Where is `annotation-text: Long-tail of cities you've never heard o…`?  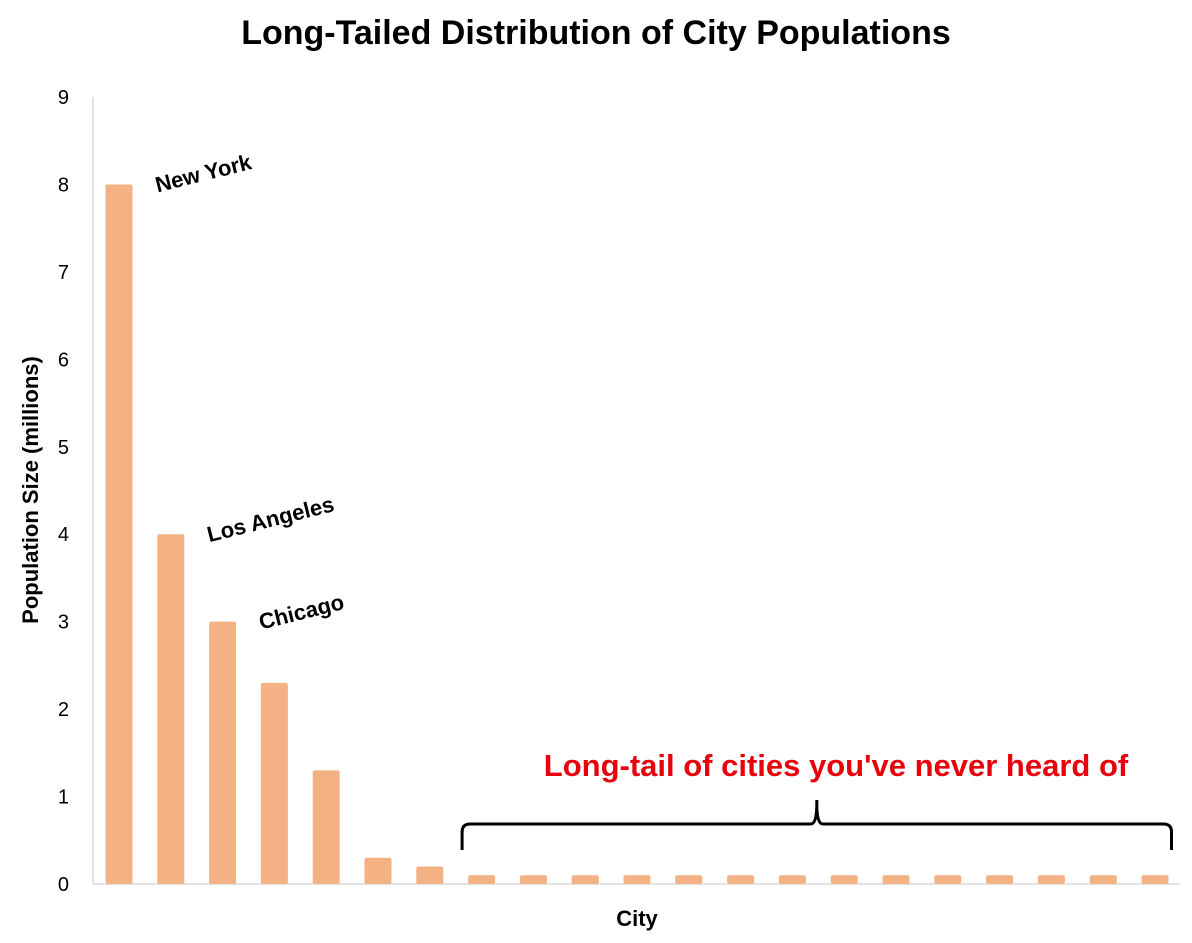 annotation-text: Long-tail of cities you've never heard o… is located at coordinates (836, 765).